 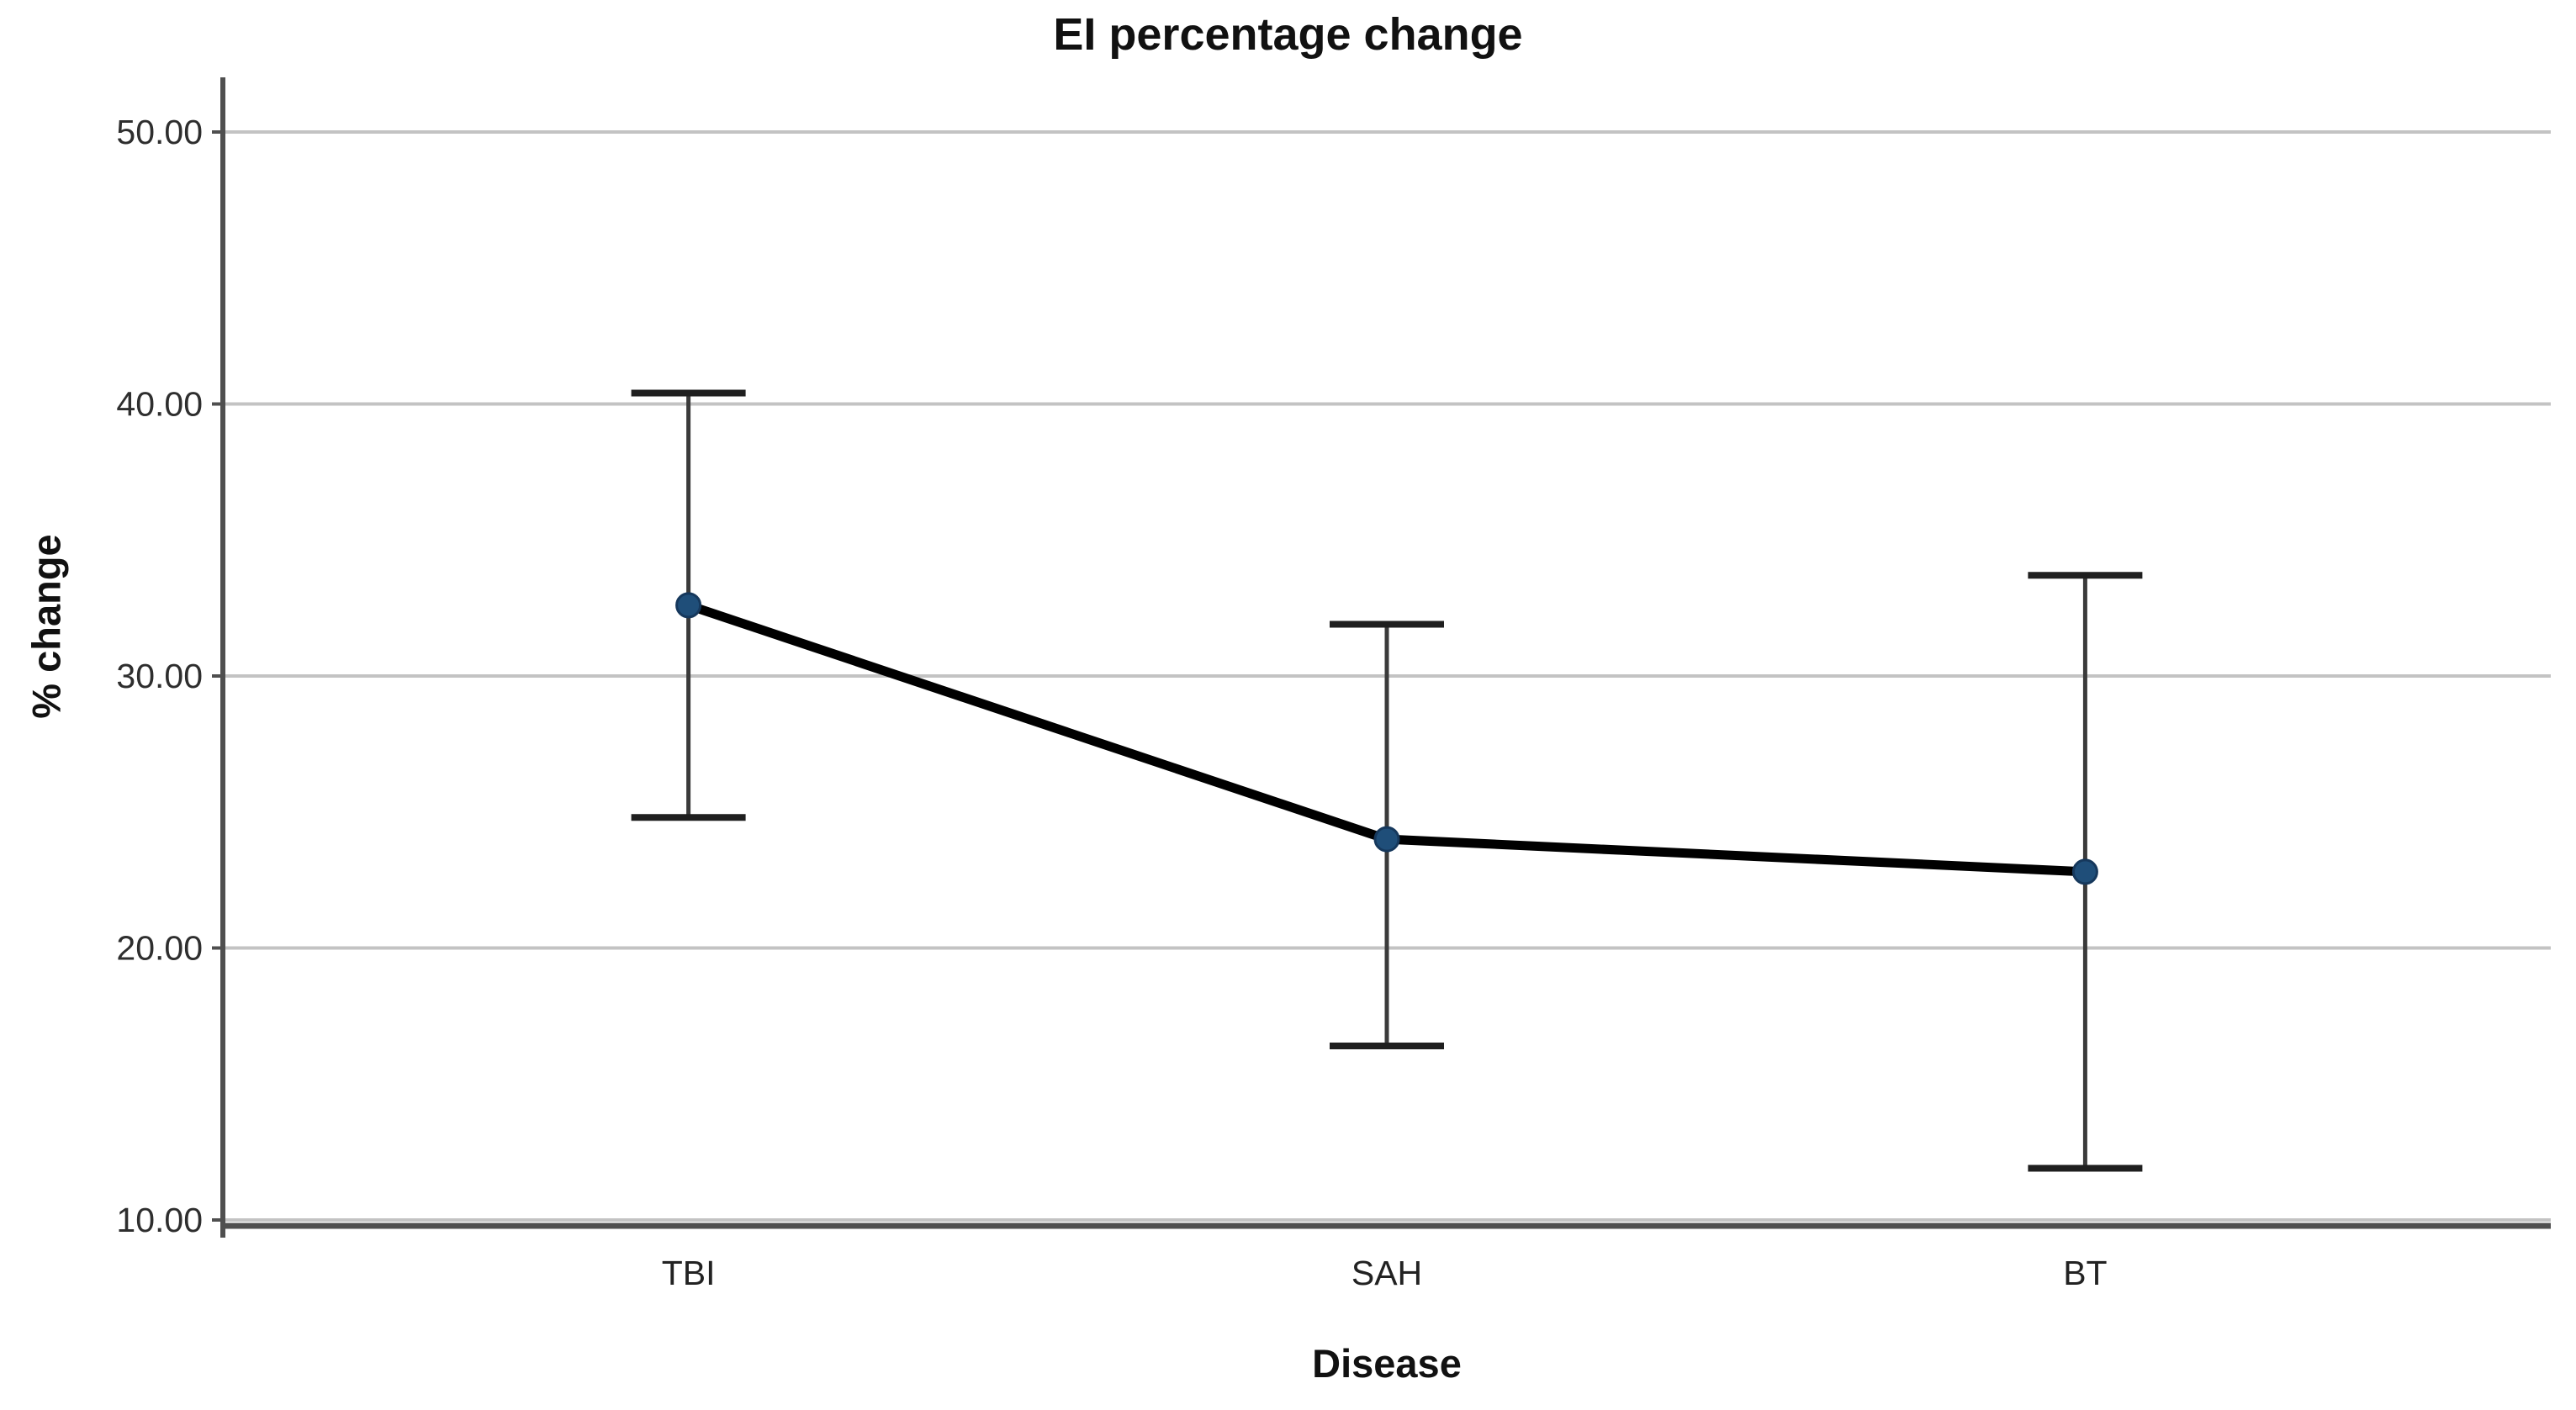 I want to click on y-tick-label-40: 40.00, so click(x=159, y=405).